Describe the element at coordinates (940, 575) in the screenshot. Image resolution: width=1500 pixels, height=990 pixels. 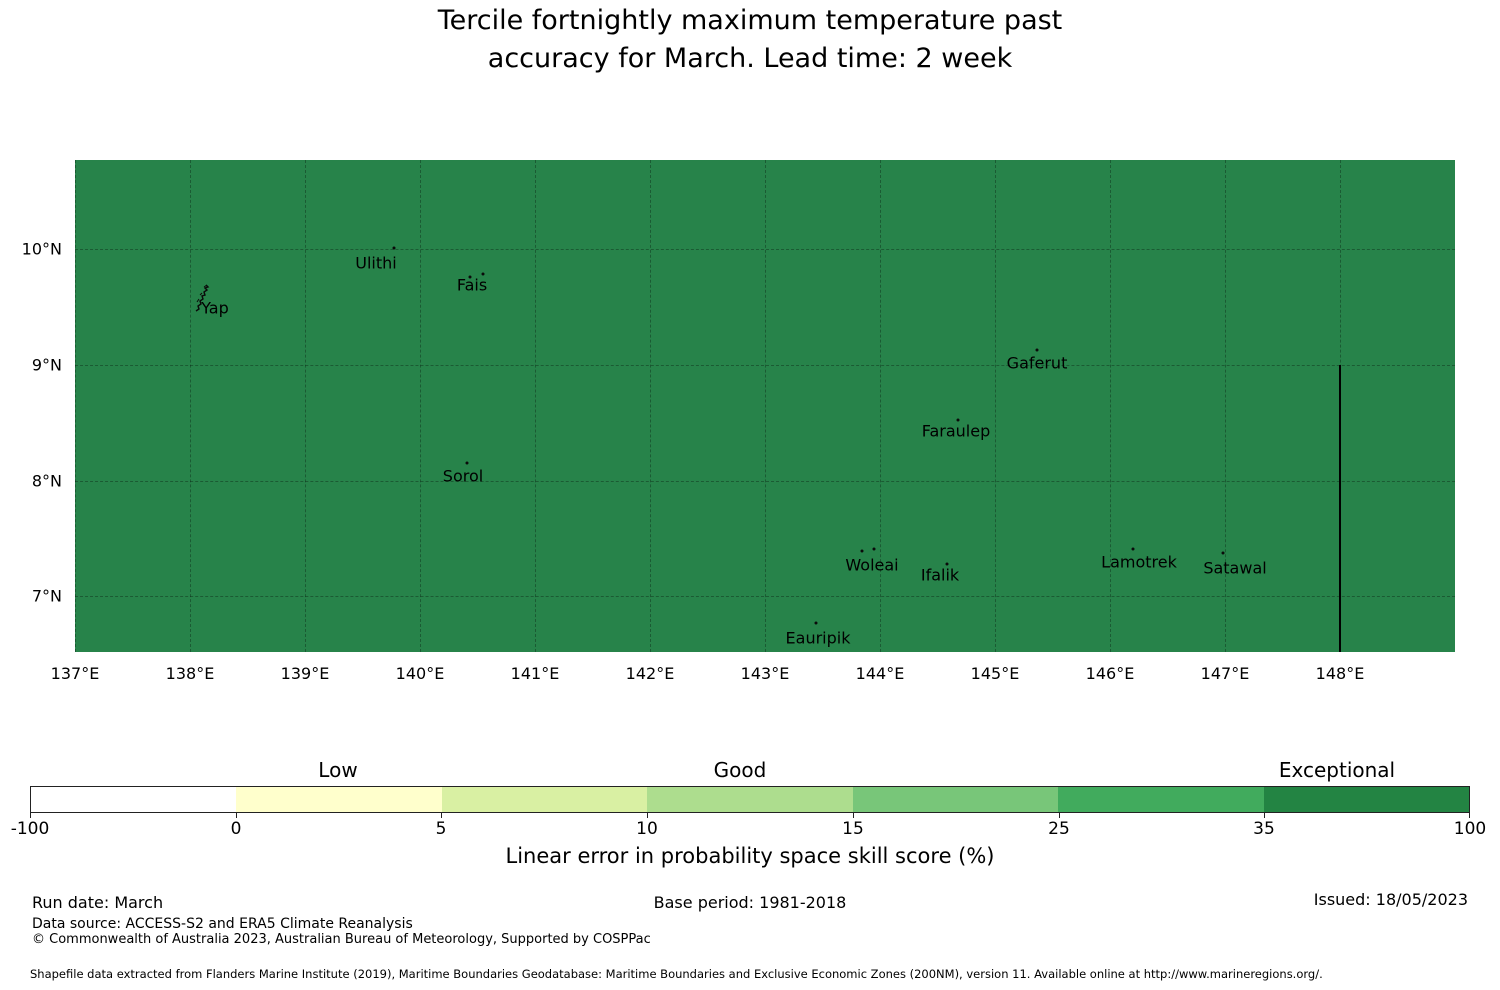
I see `place-label-ifalik: Ifalik` at that location.